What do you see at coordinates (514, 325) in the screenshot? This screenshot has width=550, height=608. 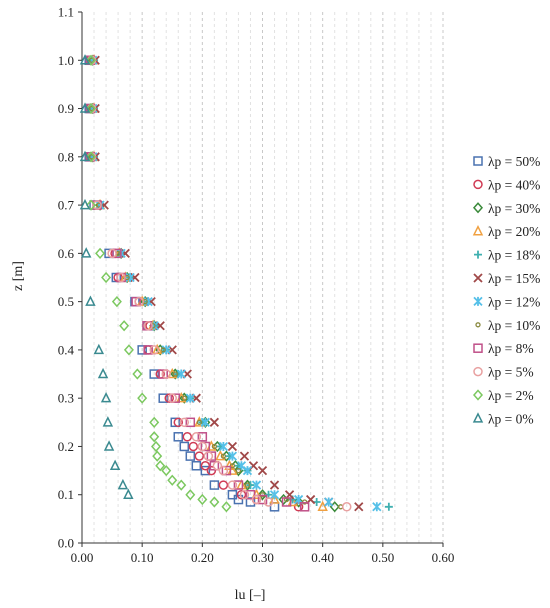 I see `legend-label: λp = 10%` at bounding box center [514, 325].